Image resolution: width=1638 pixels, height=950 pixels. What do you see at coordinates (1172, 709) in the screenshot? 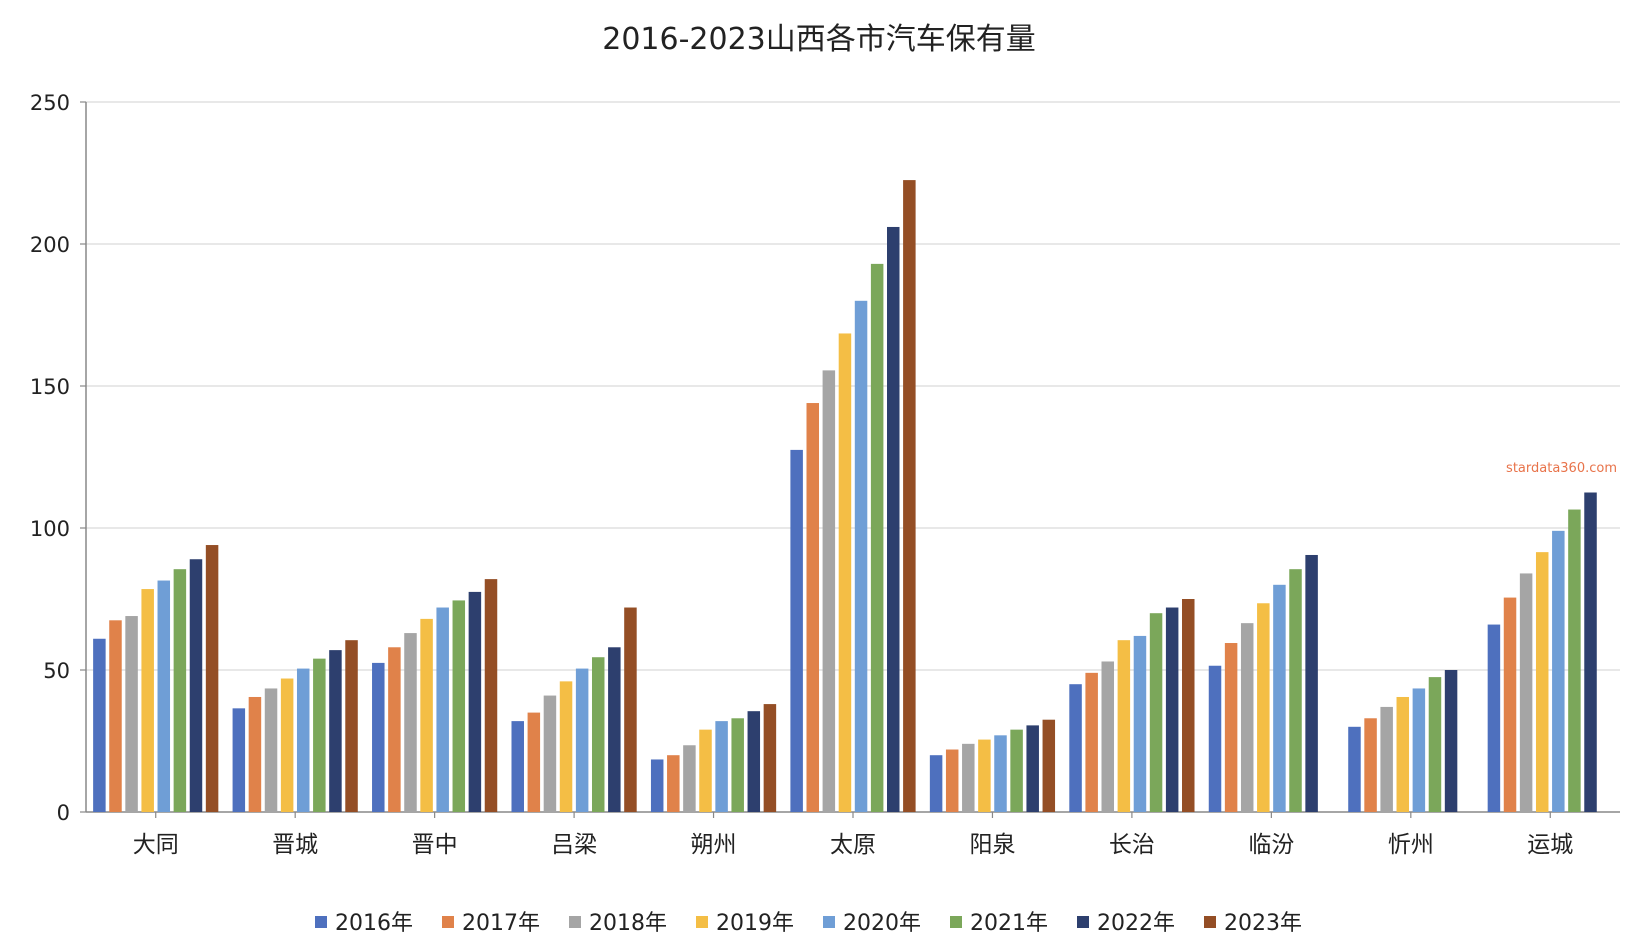
I see `bar-2022年-长治` at bounding box center [1172, 709].